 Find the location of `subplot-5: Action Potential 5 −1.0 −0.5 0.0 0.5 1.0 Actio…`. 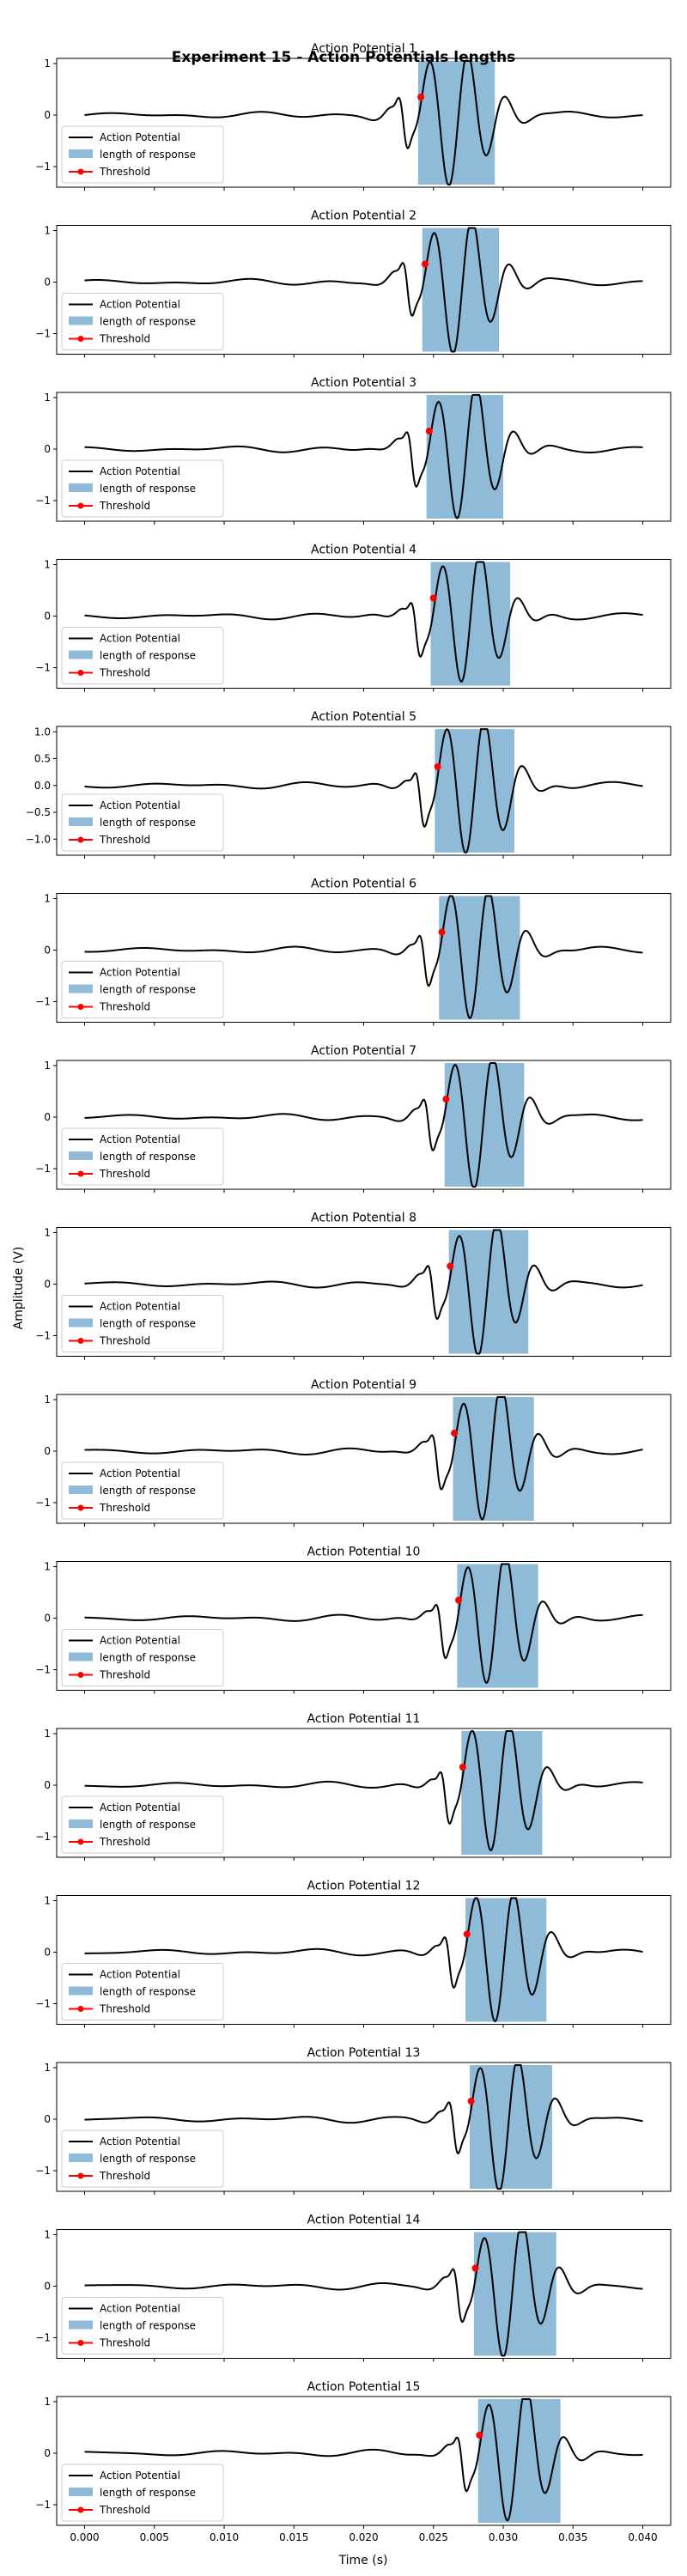

subplot-5: Action Potential 5 −1.0 −0.5 0.0 0.5 1.0 Actio… is located at coordinates (349, 784).